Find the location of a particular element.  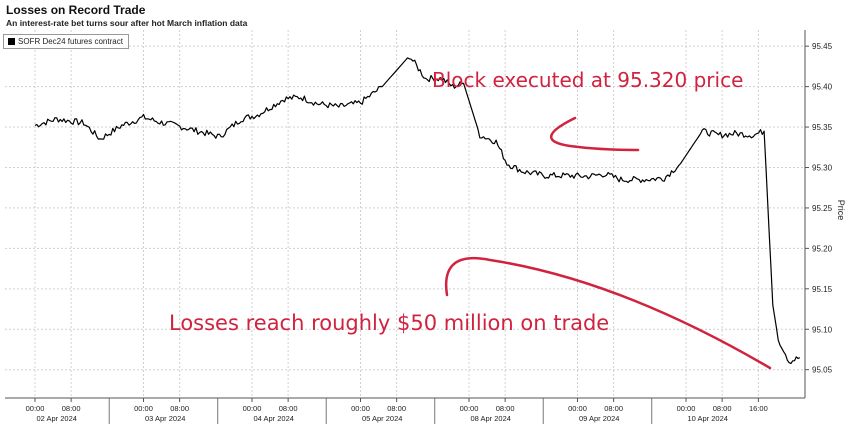

y-tick-label: 95.15 is located at coordinates (822, 289).